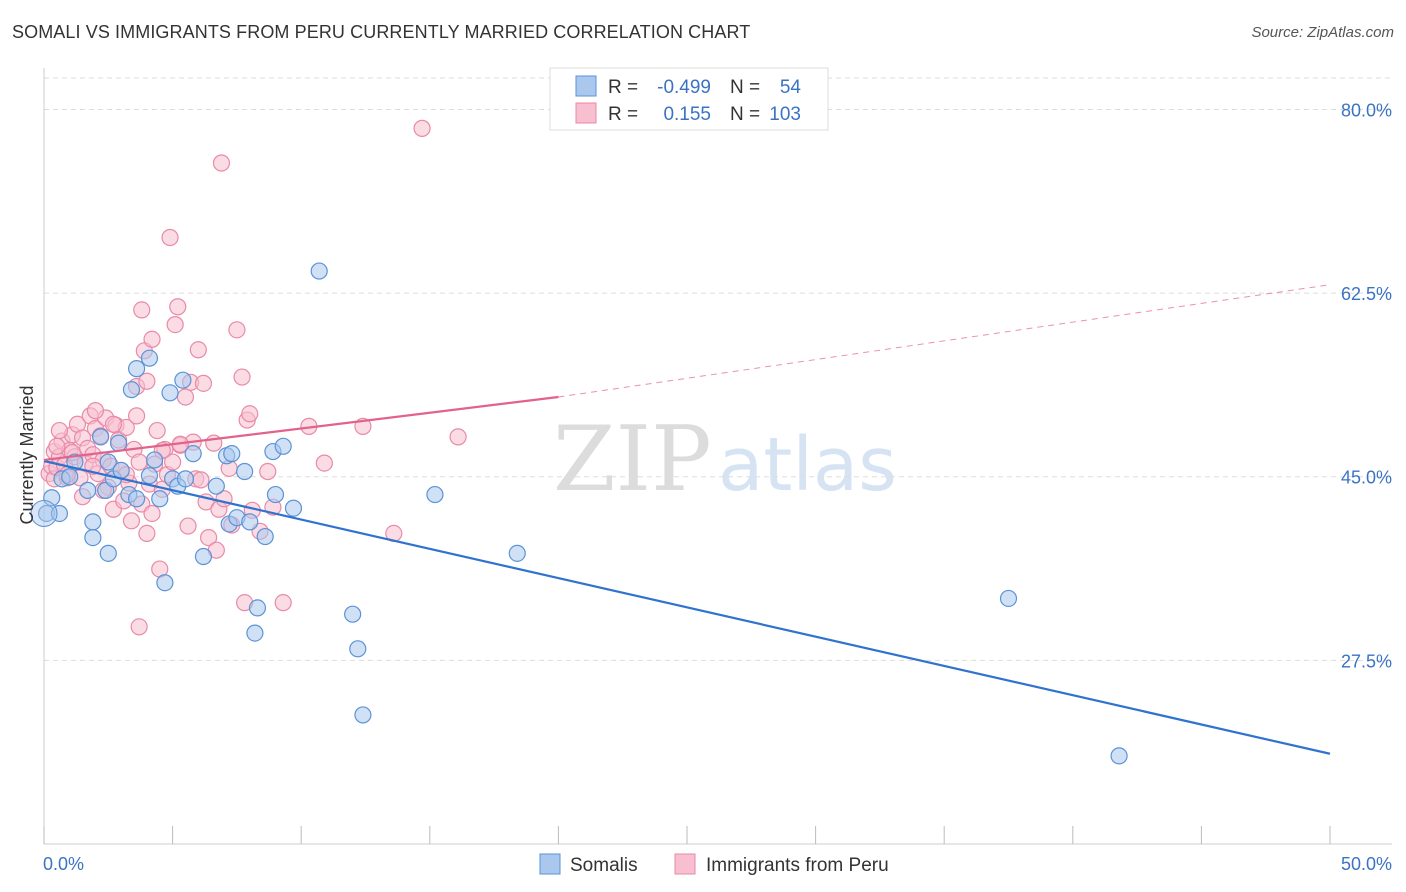 The width and height of the screenshot is (1406, 892). I want to click on y-tick-label: 80.0%, so click(1366, 110).